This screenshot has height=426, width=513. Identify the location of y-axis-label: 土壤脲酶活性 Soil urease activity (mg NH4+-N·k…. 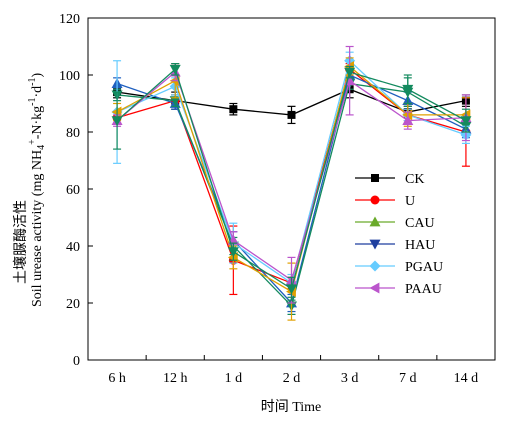
(29, 189).